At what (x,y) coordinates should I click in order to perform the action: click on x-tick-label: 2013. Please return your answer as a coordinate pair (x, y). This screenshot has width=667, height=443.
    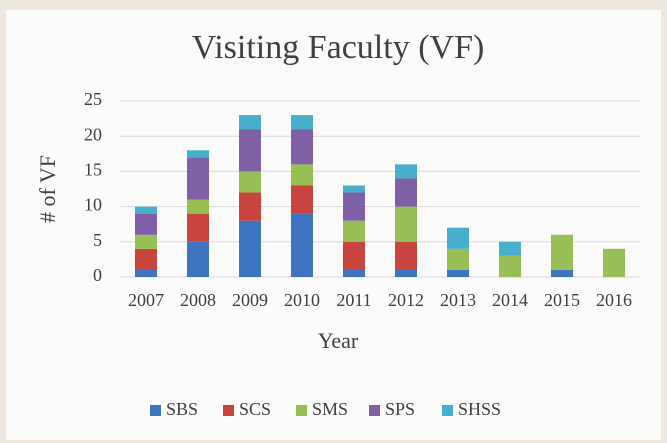
    Looking at the image, I should click on (458, 300).